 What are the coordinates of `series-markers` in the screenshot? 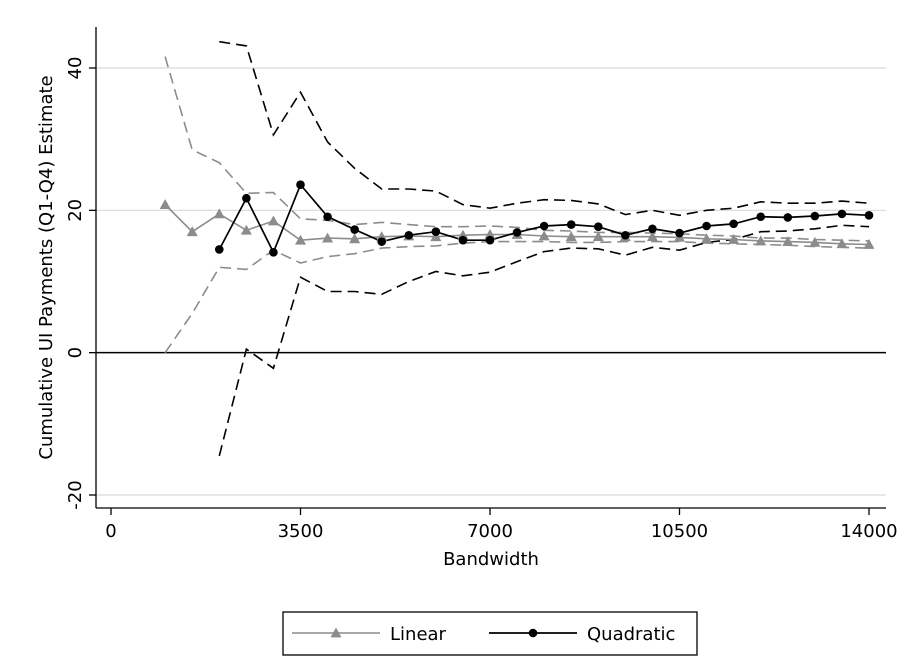 It's located at (517, 218).